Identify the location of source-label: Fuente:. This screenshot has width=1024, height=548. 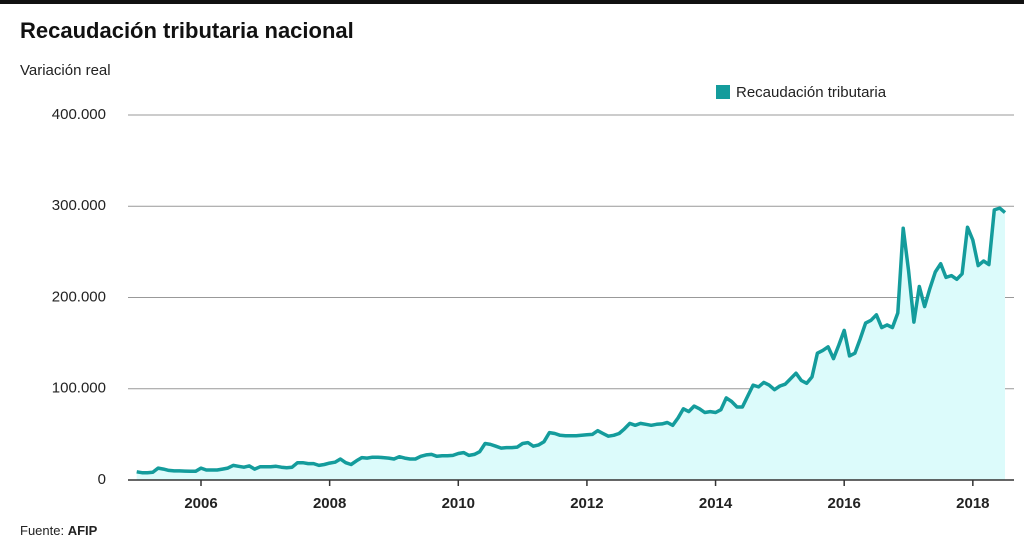
(42, 530).